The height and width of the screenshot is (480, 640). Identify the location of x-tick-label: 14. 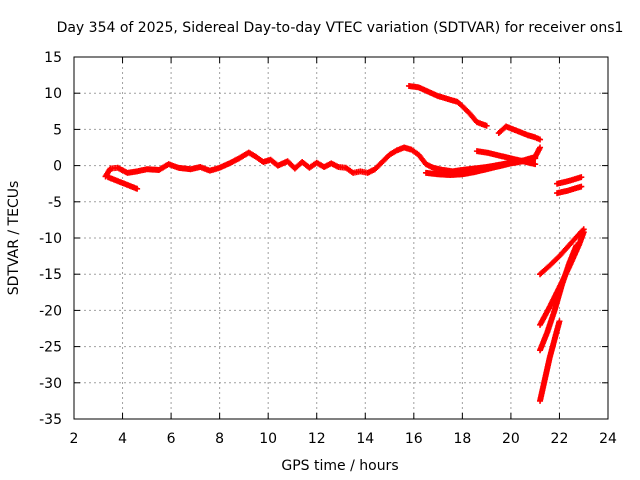
(365, 439).